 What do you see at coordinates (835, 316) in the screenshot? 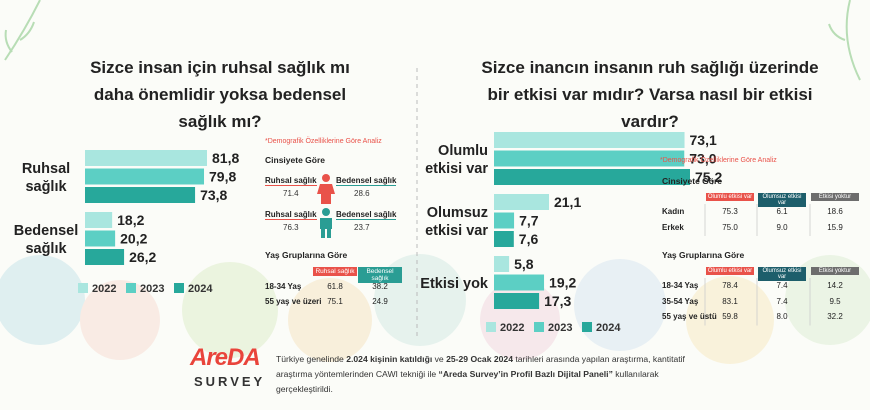
I see `cell: 32.2` at bounding box center [835, 316].